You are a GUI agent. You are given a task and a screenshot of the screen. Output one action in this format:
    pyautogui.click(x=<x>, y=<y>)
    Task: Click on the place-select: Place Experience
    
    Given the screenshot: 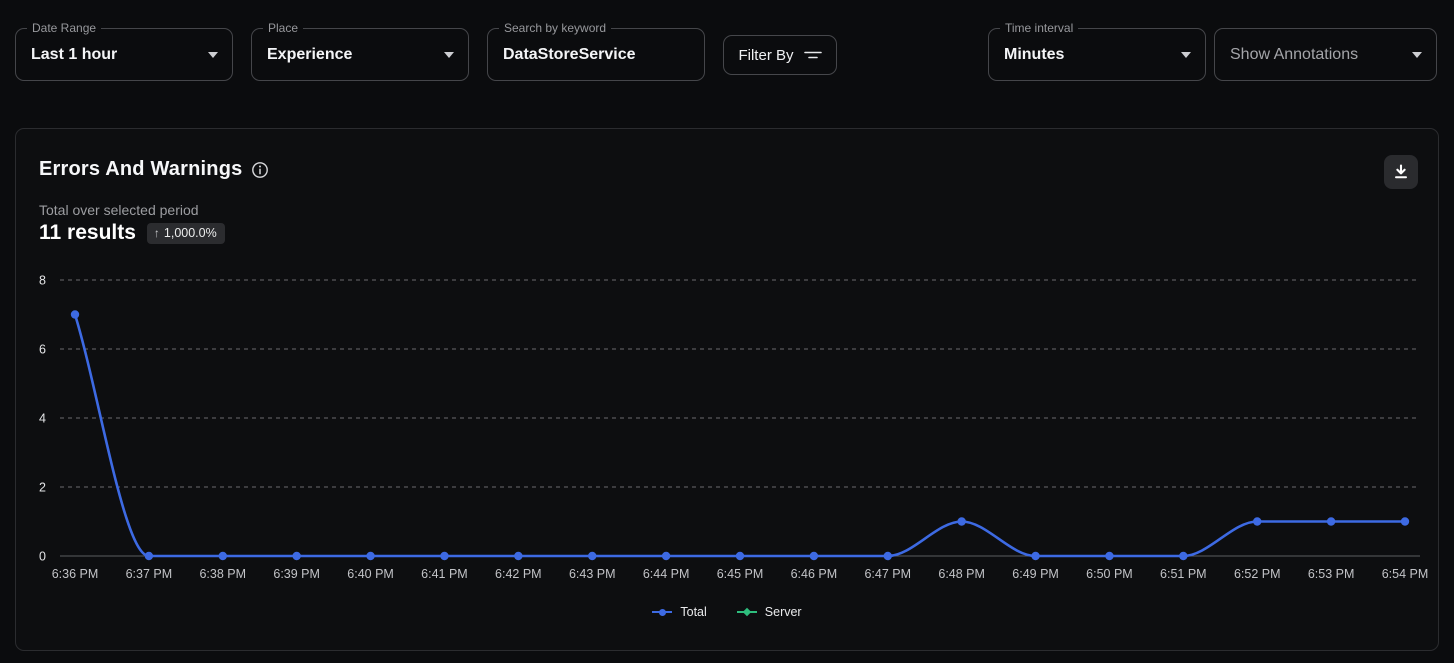 What is the action you would take?
    pyautogui.click(x=360, y=51)
    